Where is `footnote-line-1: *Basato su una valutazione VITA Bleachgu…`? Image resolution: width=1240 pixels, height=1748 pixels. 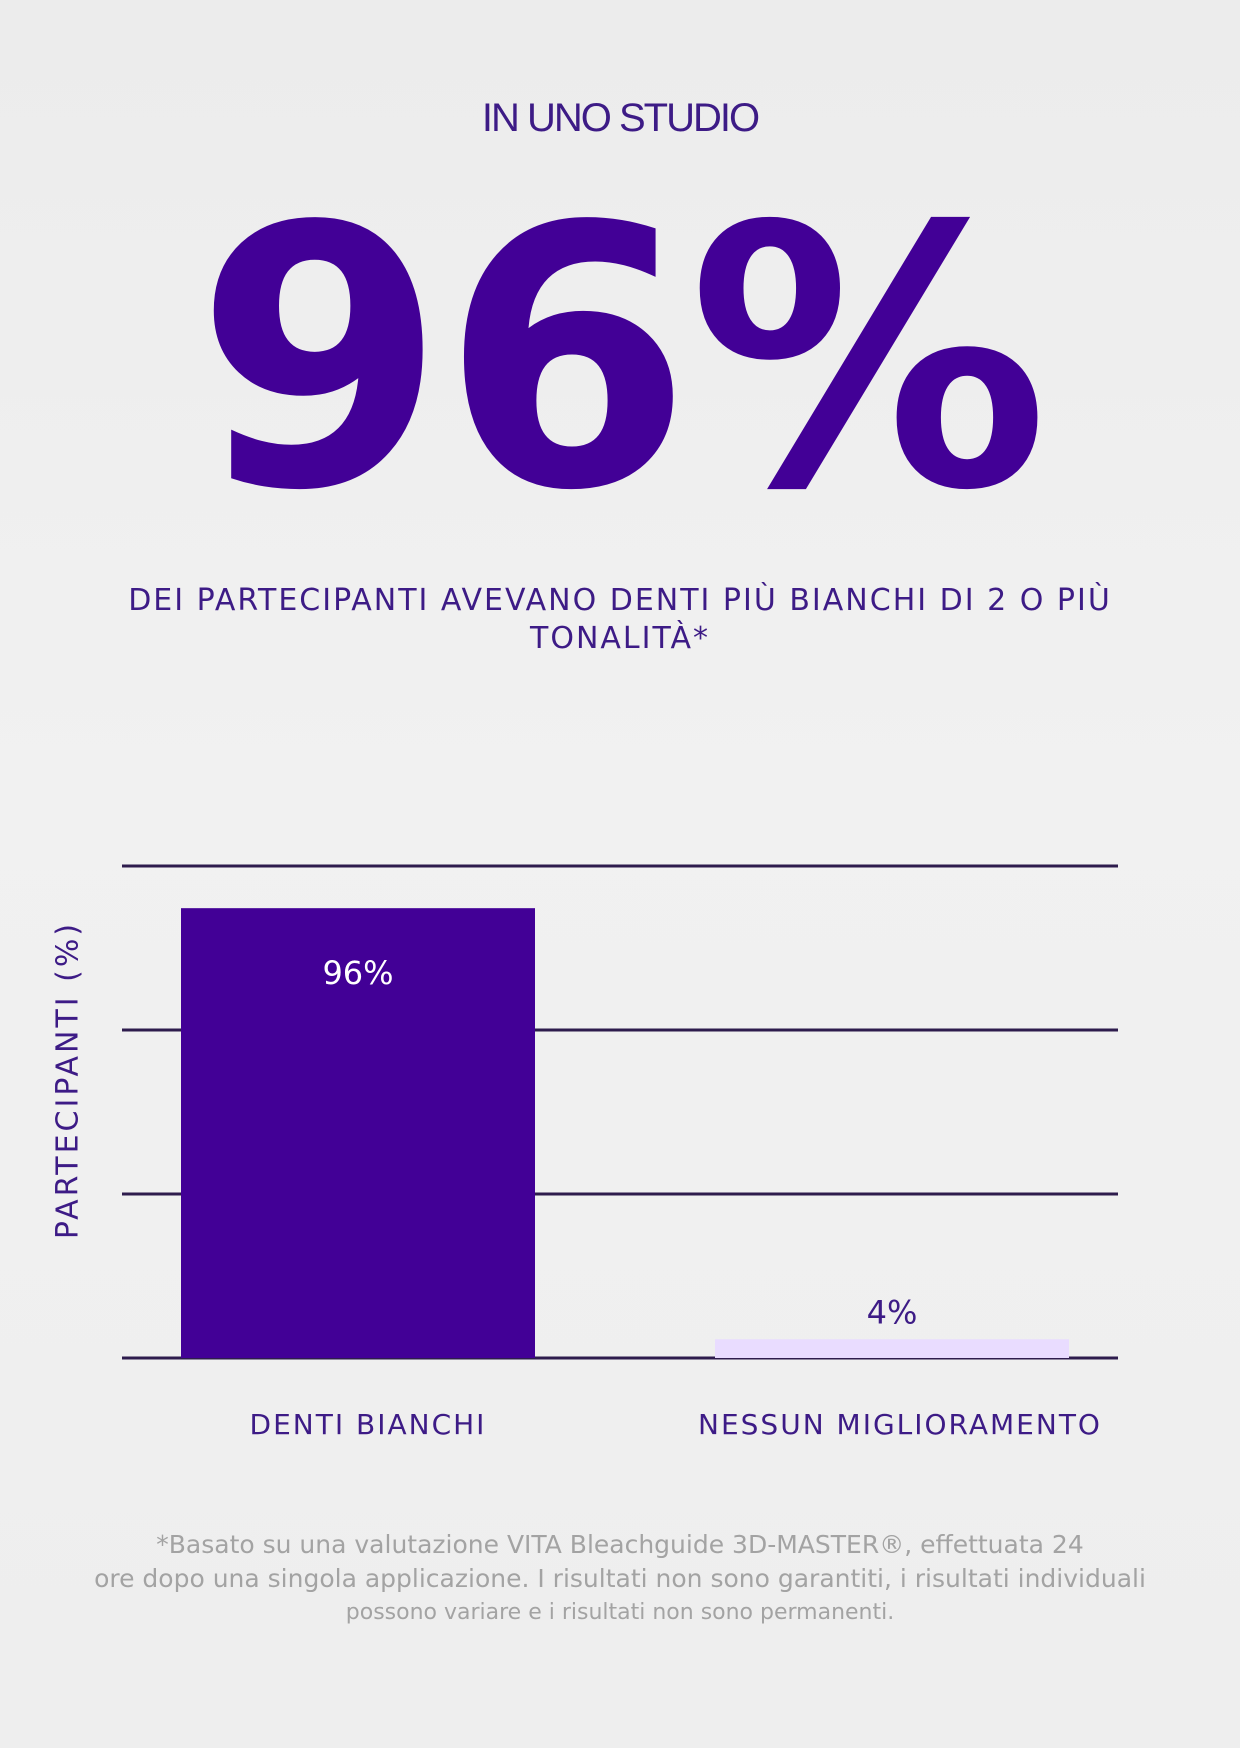 footnote-line-1: *Basato su una valutazione VITA Bleachgu… is located at coordinates (620, 1544).